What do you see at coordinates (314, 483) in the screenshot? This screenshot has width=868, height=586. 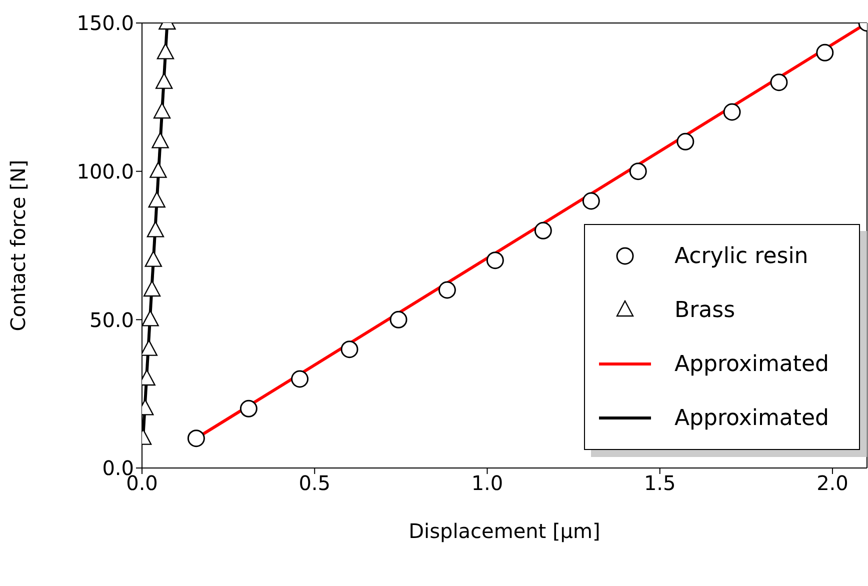 I see `x-tick-label: 0.5` at bounding box center [314, 483].